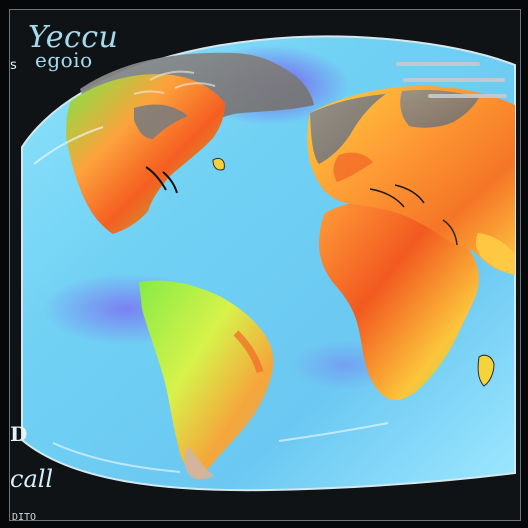 This screenshot has height=528, width=528. Describe the element at coordinates (439, 108) in the screenshot. I see `siberia-cap` at that location.